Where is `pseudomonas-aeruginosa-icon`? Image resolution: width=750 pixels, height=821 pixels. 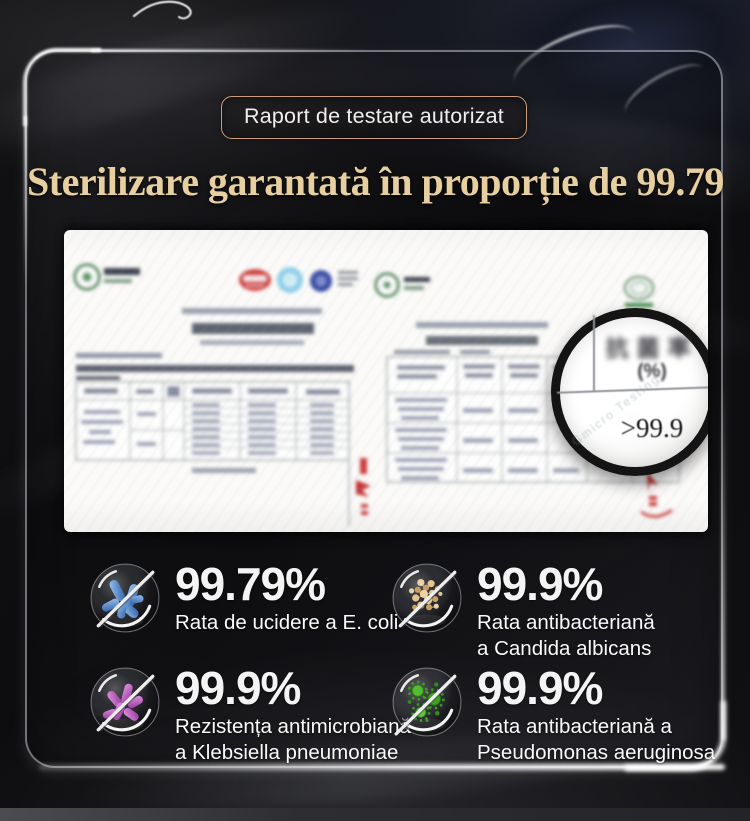 pseudomonas-aeruginosa-icon is located at coordinates (427, 702).